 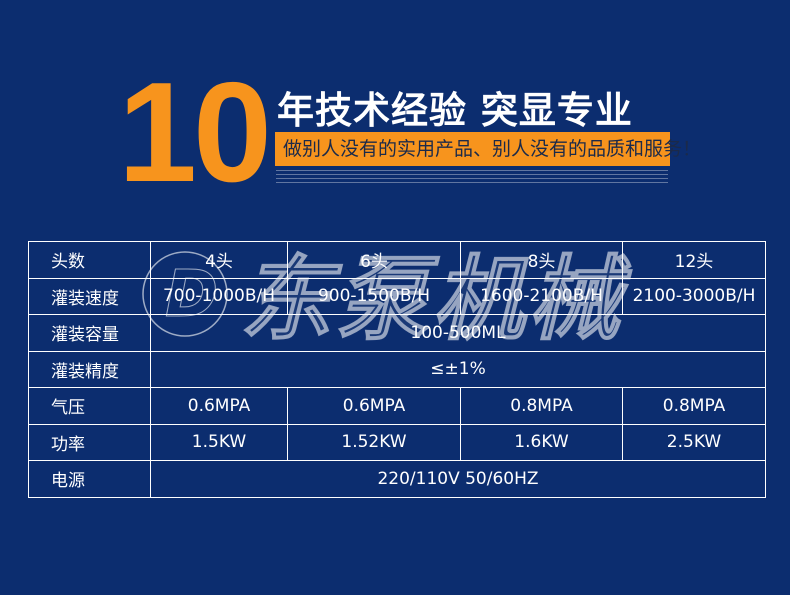 I want to click on table-row: 功率 1.5KW 1.52KW 1.6KW 2.5KW, so click(x=397, y=442).